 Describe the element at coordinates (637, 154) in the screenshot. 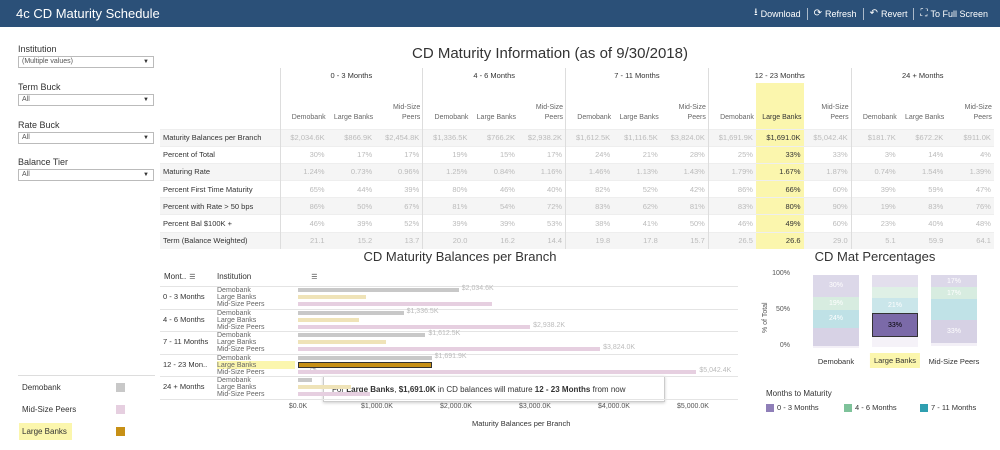

I see `table-cell: 21%` at that location.